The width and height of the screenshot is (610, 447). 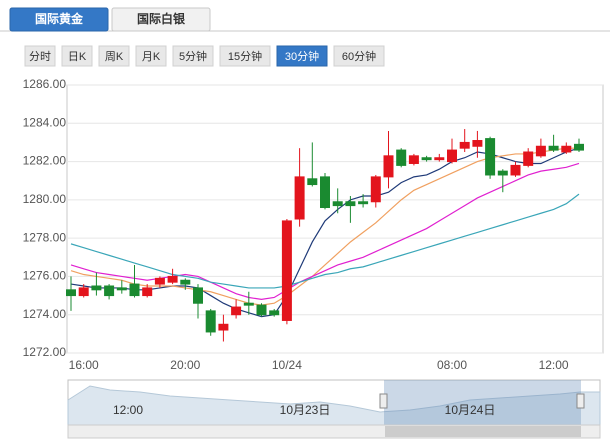 What do you see at coordinates (128, 410) in the screenshot?
I see `navigator-label: 12:00` at bounding box center [128, 410].